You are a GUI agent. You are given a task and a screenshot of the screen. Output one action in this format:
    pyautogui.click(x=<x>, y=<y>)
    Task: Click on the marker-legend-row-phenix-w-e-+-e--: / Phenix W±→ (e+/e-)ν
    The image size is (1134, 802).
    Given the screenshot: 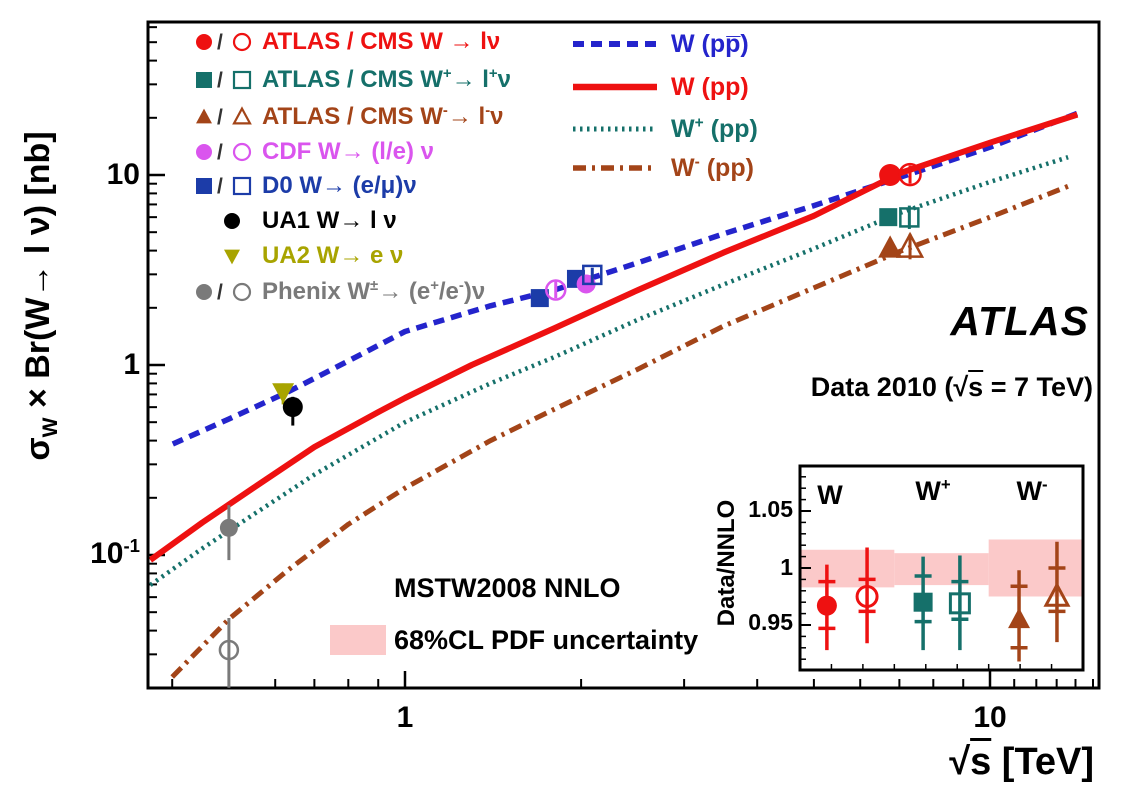 What is the action you would take?
    pyautogui.click(x=337, y=292)
    